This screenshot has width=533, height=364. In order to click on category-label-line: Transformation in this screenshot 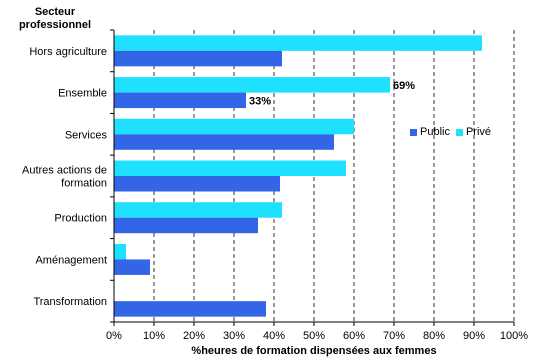, I will do `click(70, 302)`.